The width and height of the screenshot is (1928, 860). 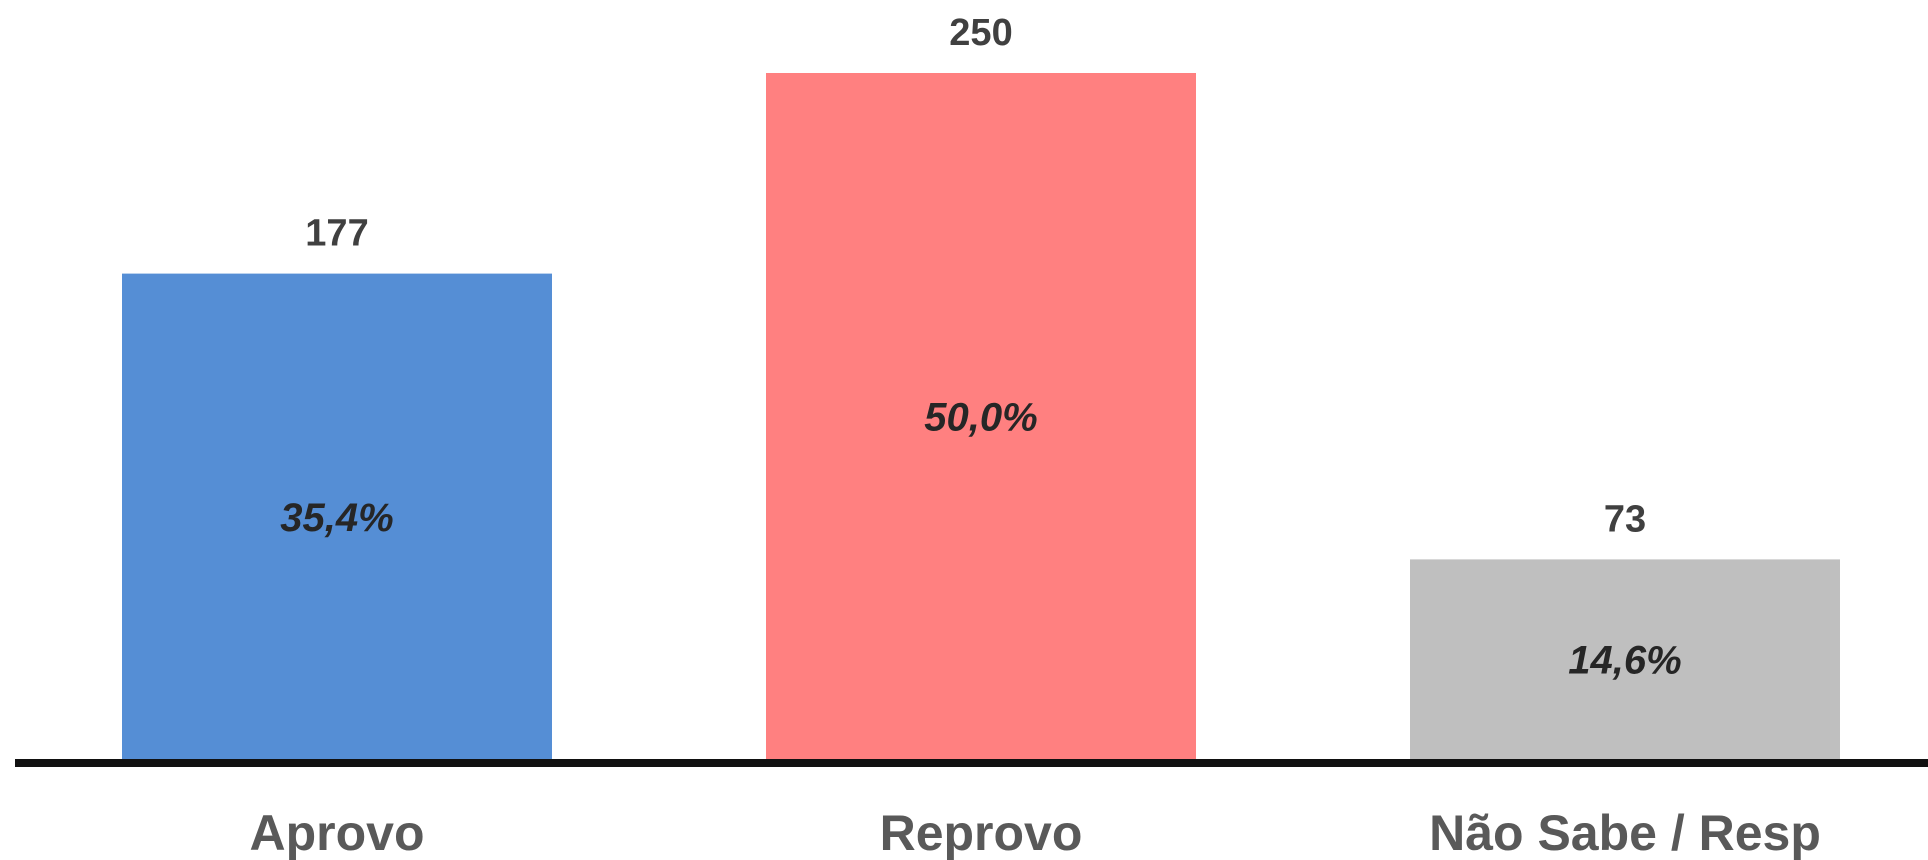 What do you see at coordinates (1625, 832) in the screenshot?
I see `category-label-2: Não Sabe / Resp` at bounding box center [1625, 832].